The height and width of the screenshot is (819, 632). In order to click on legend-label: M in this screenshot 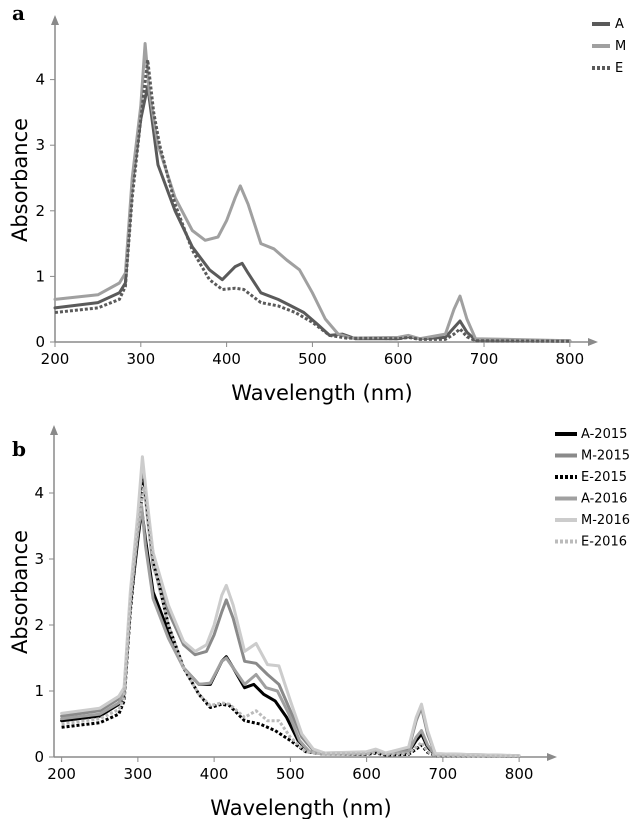, I will do `click(620, 46)`.